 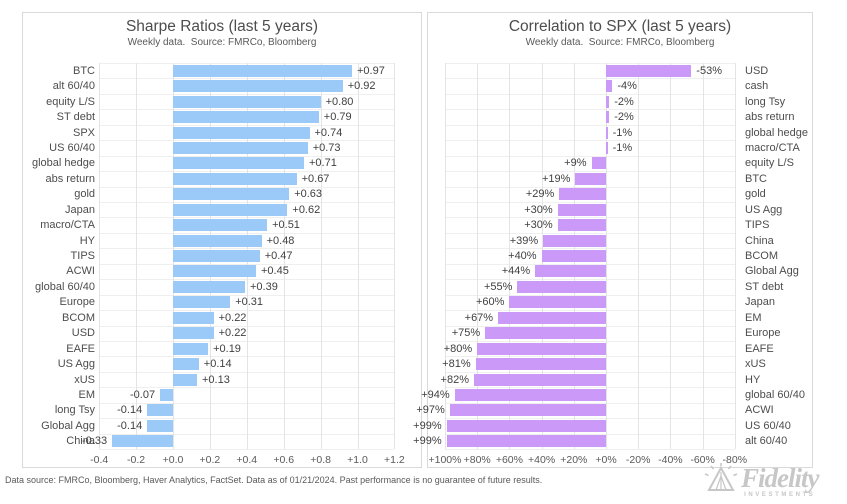 What do you see at coordinates (757, 225) in the screenshot?
I see `category-label: TIPS` at bounding box center [757, 225].